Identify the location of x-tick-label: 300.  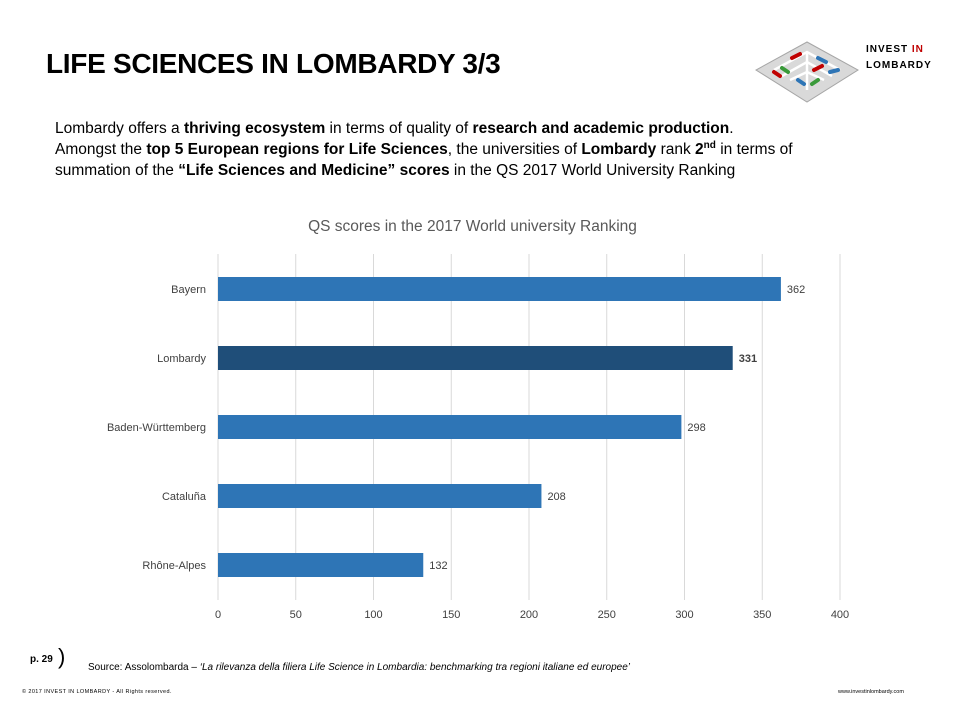
(684, 615).